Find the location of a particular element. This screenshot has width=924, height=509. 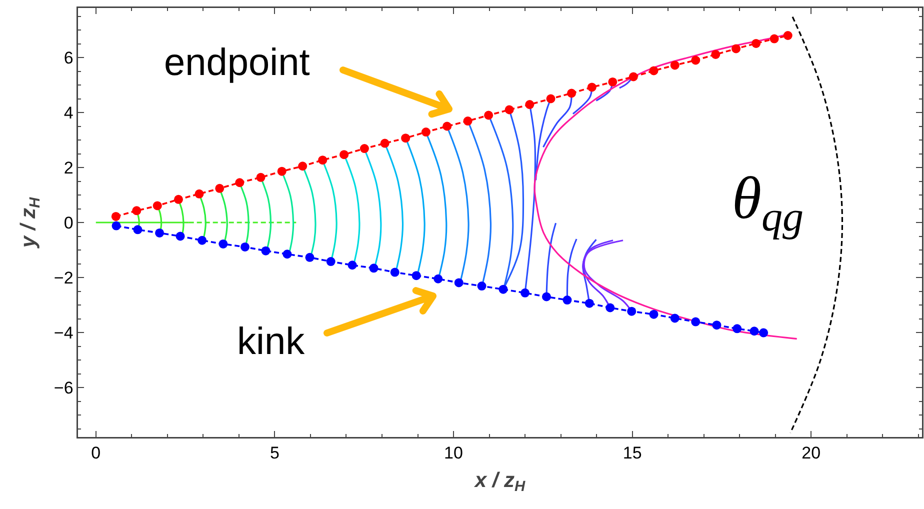

x-tick-label: 0 is located at coordinates (96, 453).